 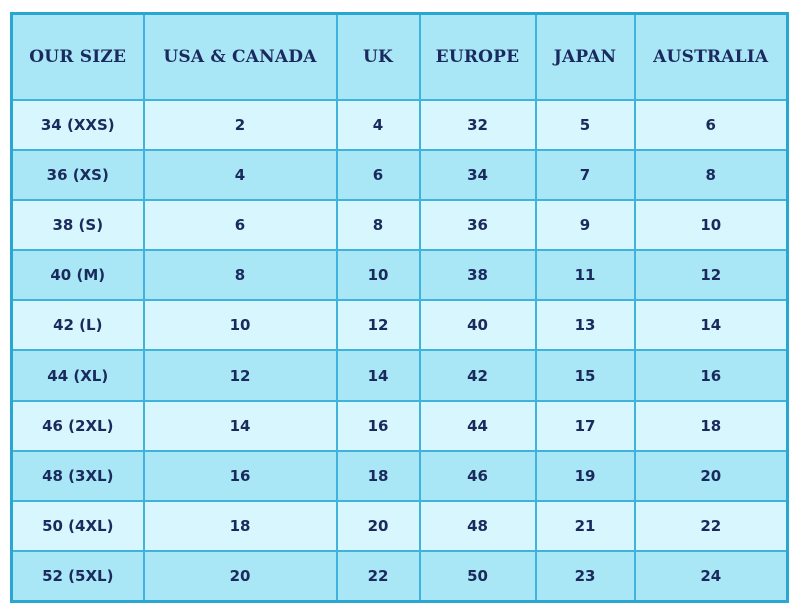 I want to click on cell-uk: 20, so click(x=378, y=525).